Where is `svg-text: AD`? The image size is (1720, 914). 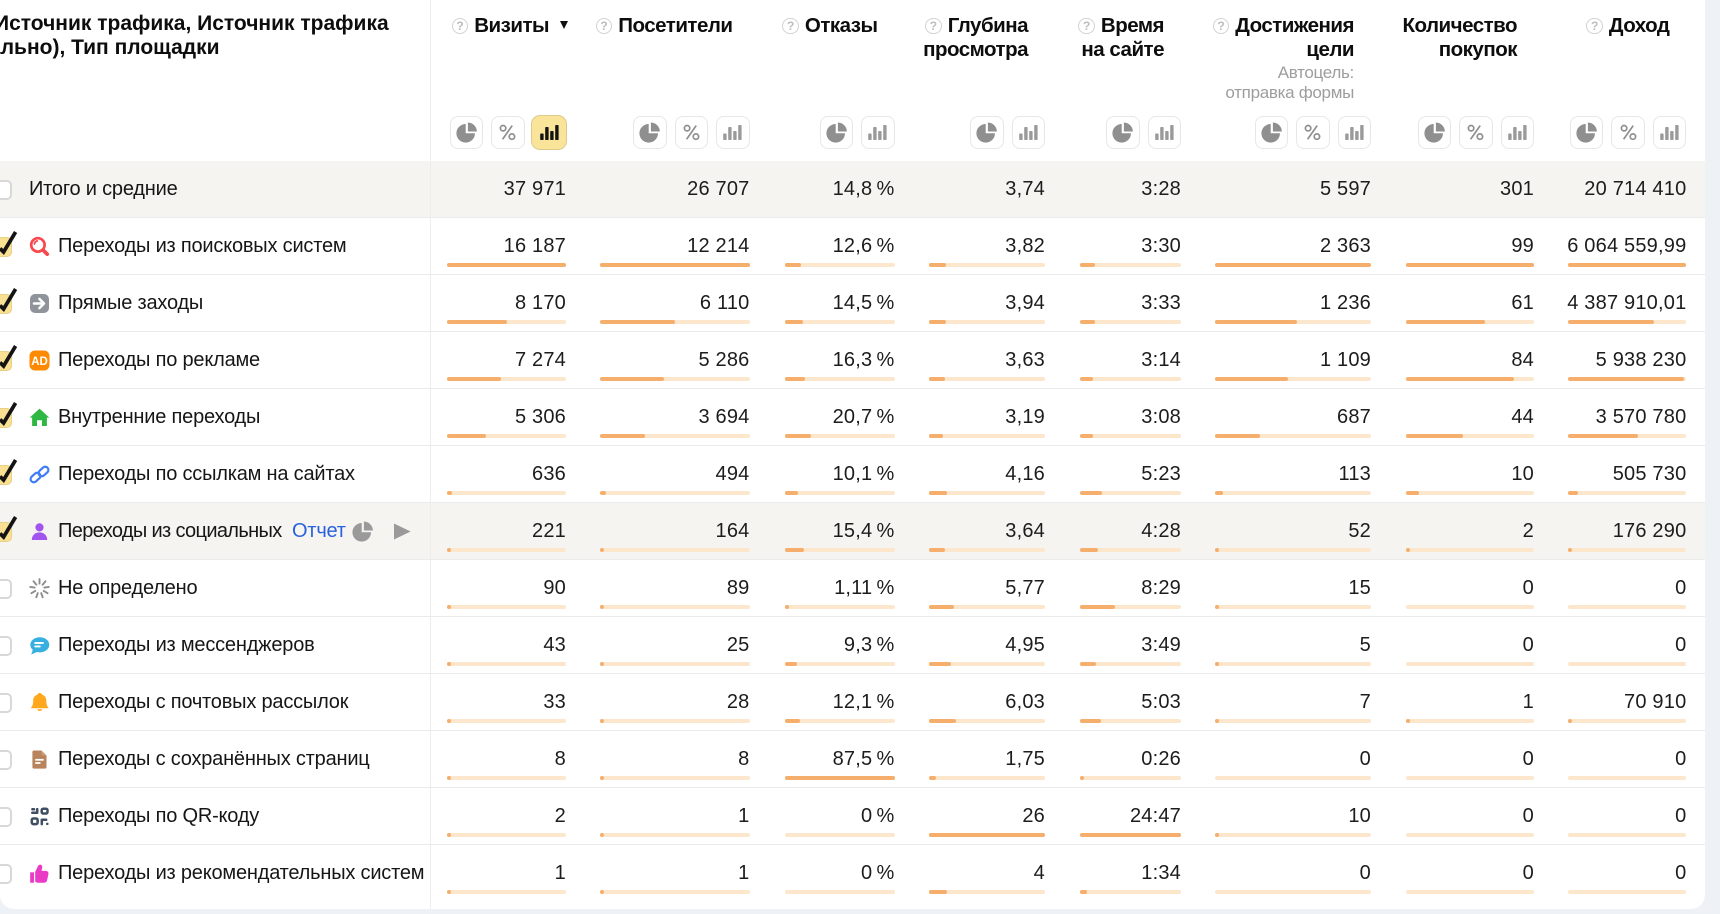
svg-text: AD is located at coordinates (39, 362).